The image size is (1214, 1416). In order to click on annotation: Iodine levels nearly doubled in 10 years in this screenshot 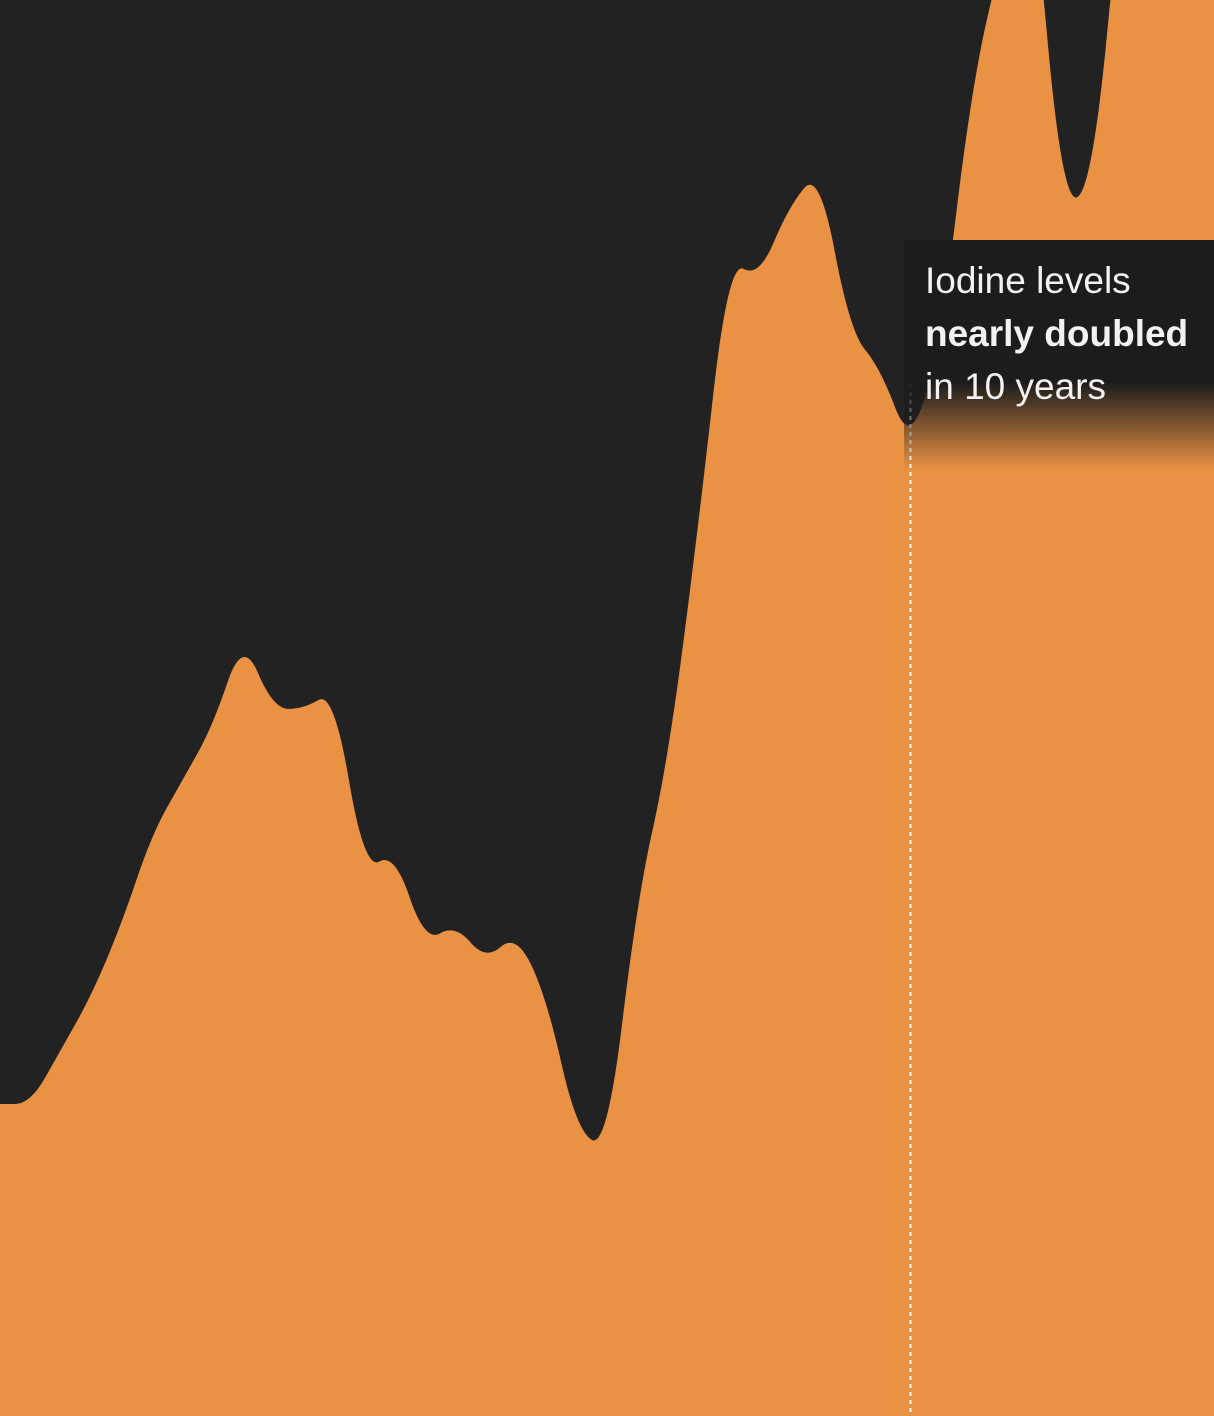, I will do `click(1069, 333)`.